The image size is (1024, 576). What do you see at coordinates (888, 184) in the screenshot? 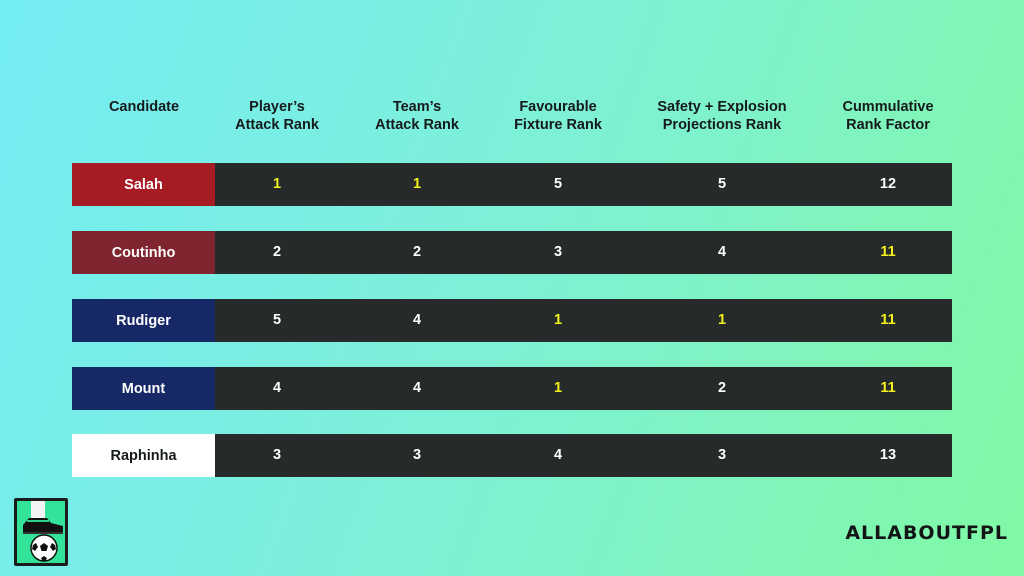
I see `cumulative-rank-factor-value: 12` at bounding box center [888, 184].